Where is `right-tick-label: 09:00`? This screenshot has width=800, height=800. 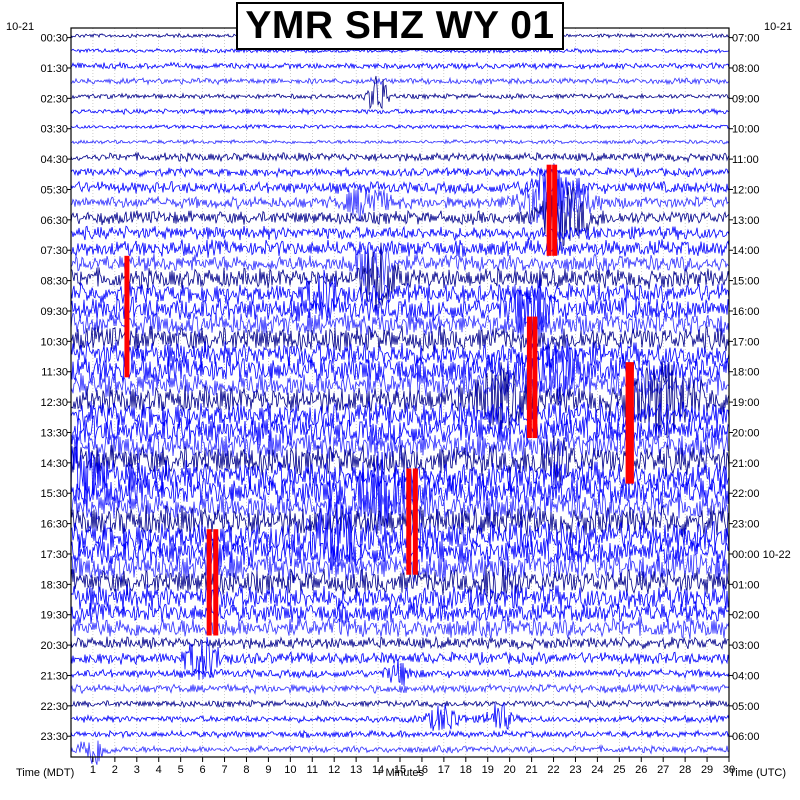 right-tick-label: 09:00 is located at coordinates (746, 99).